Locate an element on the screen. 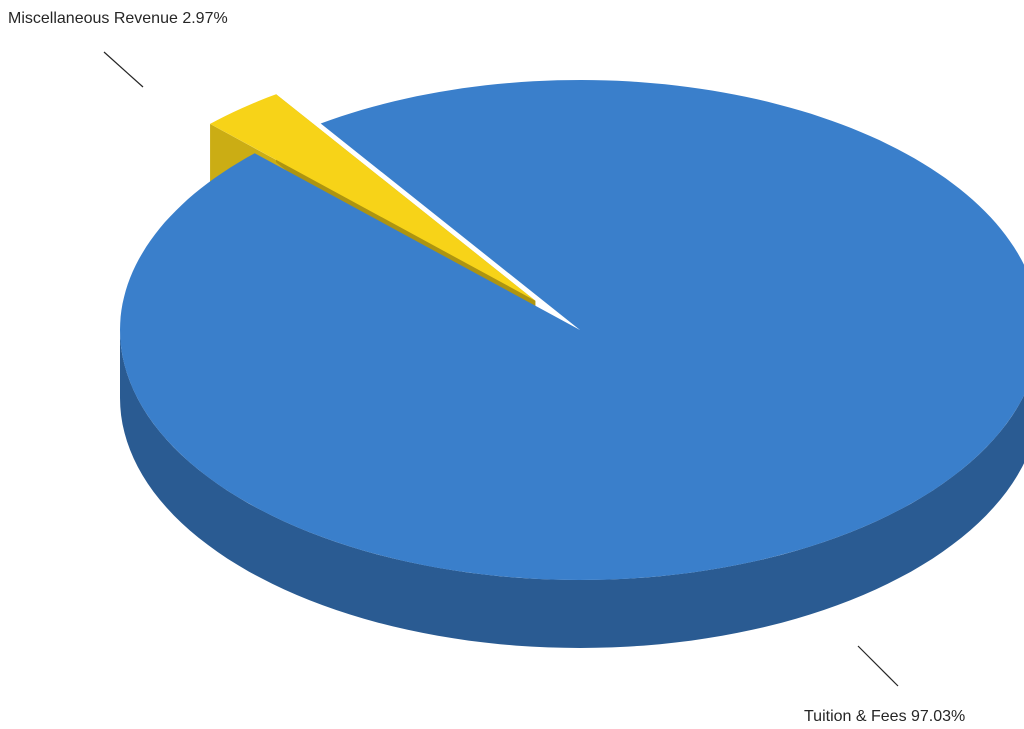 The height and width of the screenshot is (729, 1024). misc-leader-line is located at coordinates (123, 69).